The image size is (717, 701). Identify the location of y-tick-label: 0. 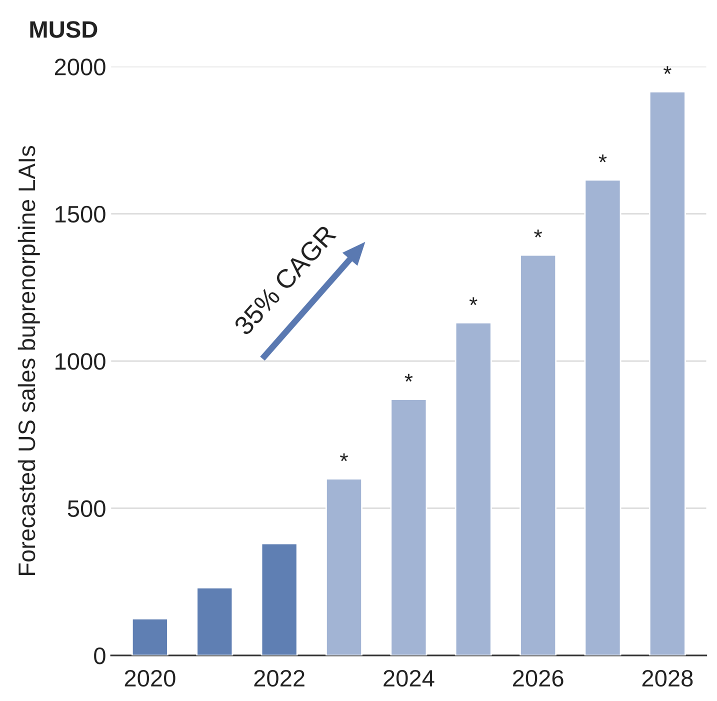
(100, 656).